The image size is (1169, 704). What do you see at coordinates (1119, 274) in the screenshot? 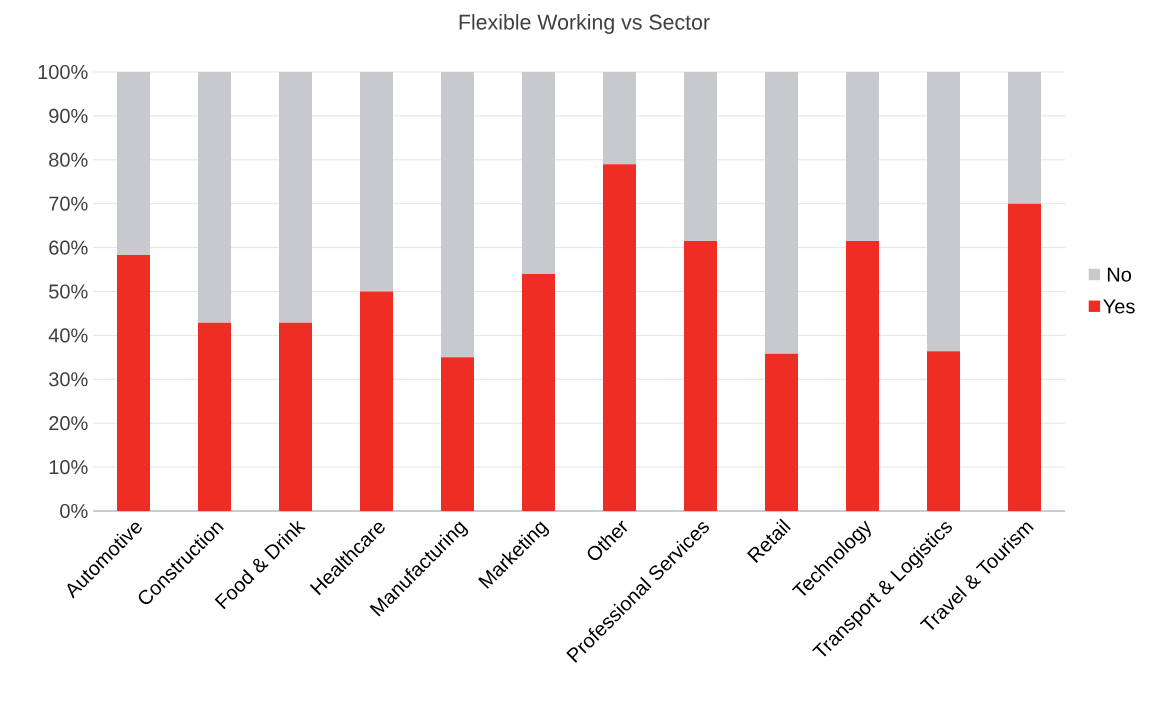
I see `legend-label: No` at bounding box center [1119, 274].